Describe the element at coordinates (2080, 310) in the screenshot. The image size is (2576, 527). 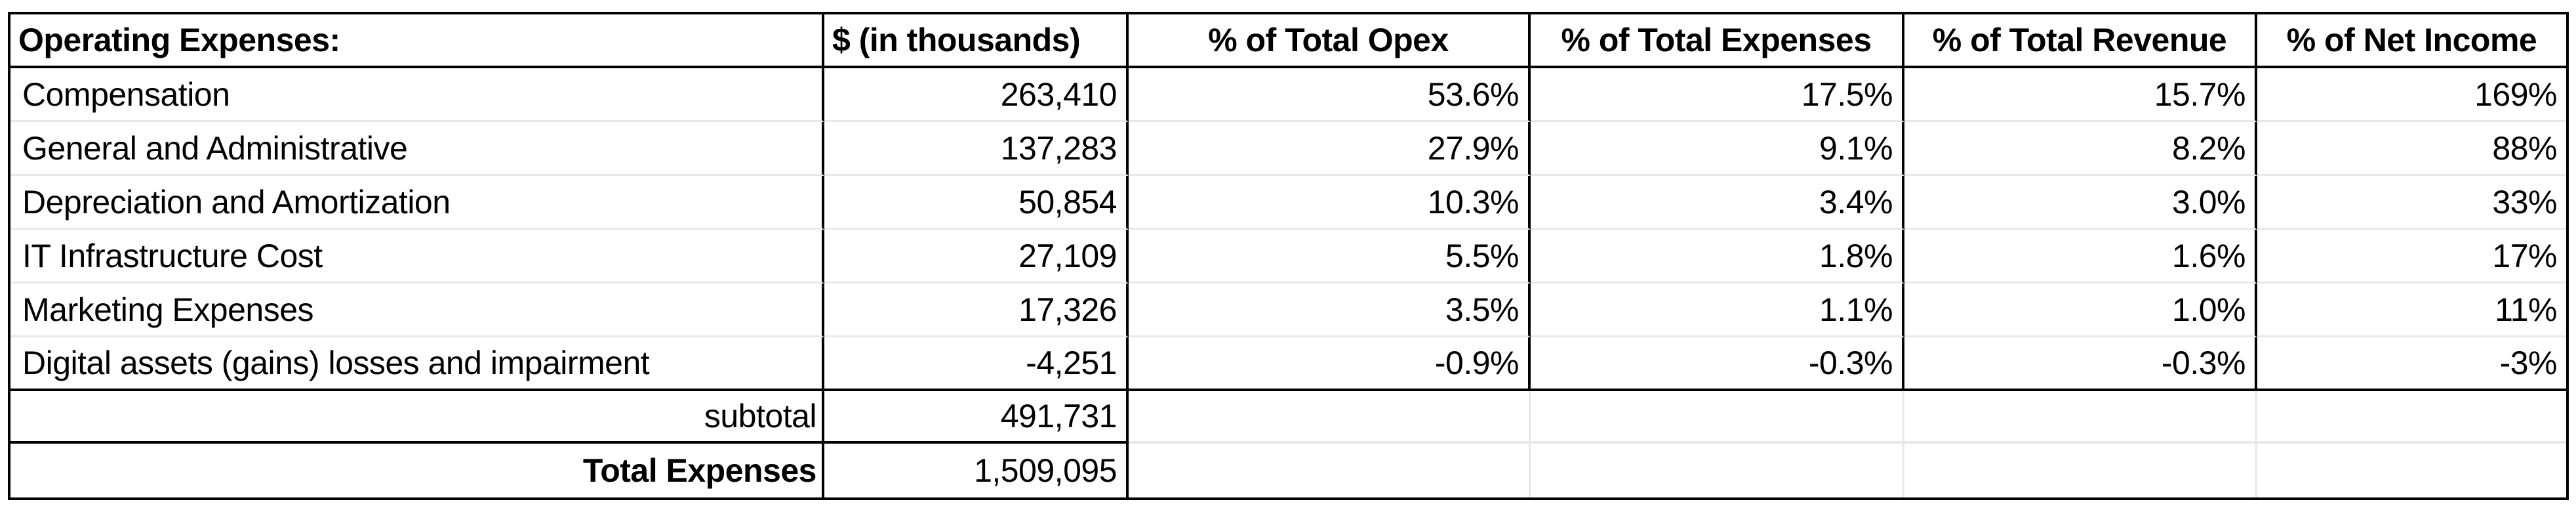
I see `cell-pct-revenue: 1.0%` at that location.